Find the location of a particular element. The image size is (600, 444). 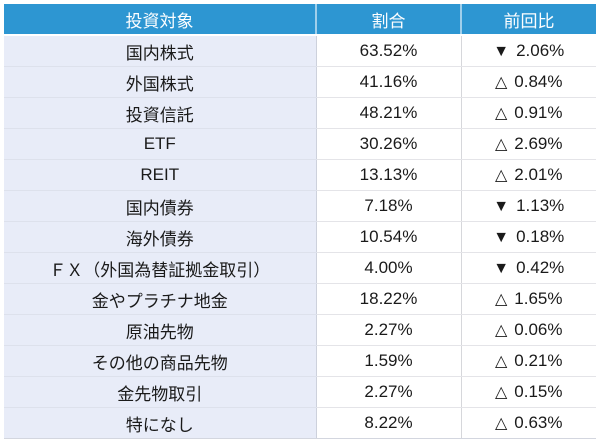

change-cell: △ 0.63% is located at coordinates (528, 423).